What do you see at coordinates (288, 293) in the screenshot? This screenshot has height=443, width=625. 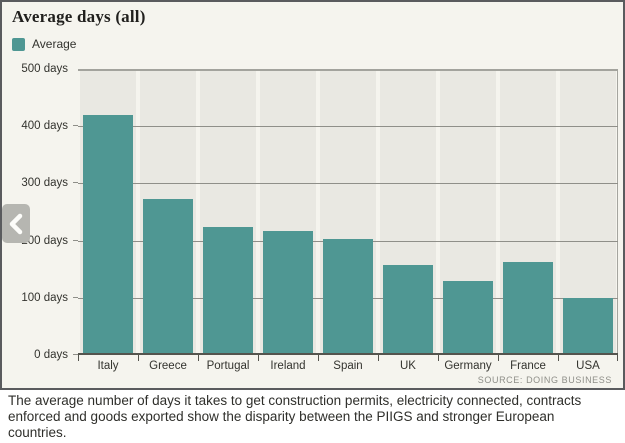 I see `bar-ireland` at bounding box center [288, 293].